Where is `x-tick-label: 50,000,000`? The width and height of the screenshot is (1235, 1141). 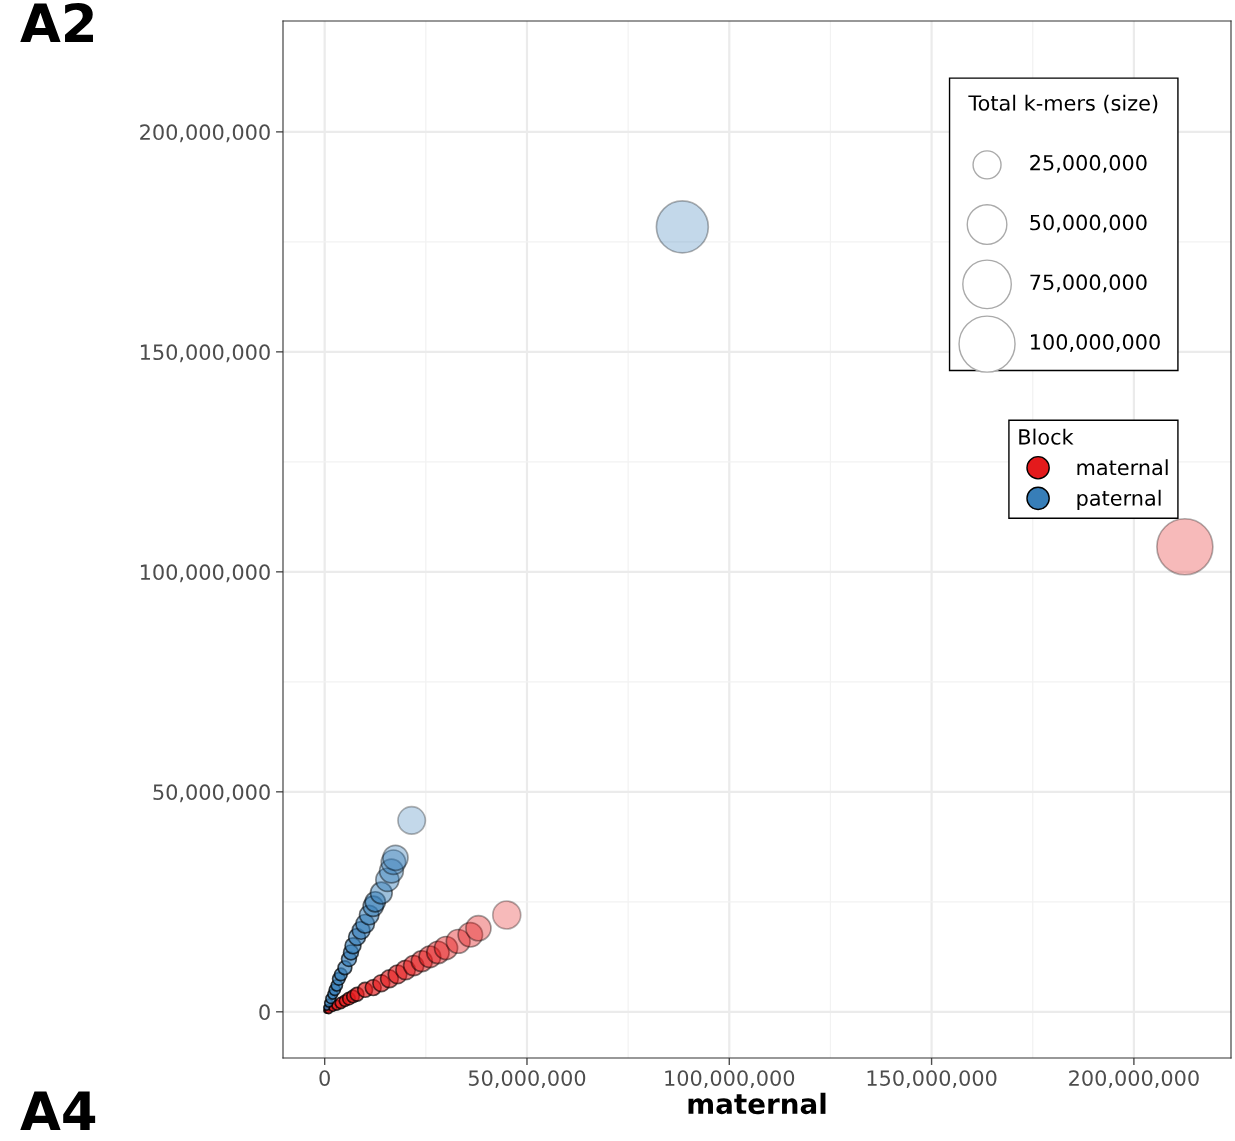 x-tick-label: 50,000,000 is located at coordinates (527, 1079).